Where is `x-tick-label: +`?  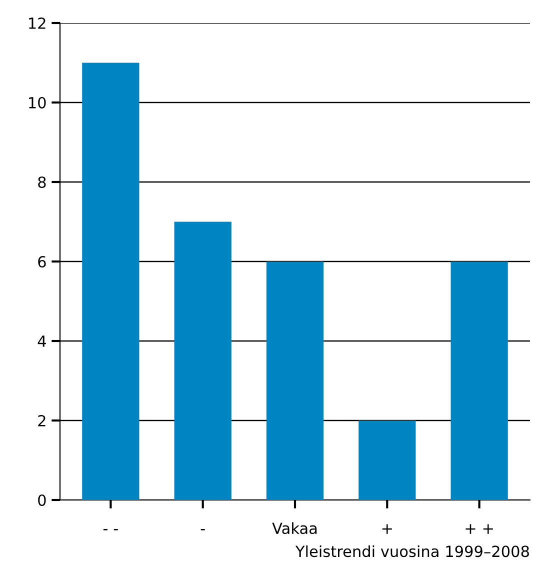
x-tick-label: + is located at coordinates (387, 529).